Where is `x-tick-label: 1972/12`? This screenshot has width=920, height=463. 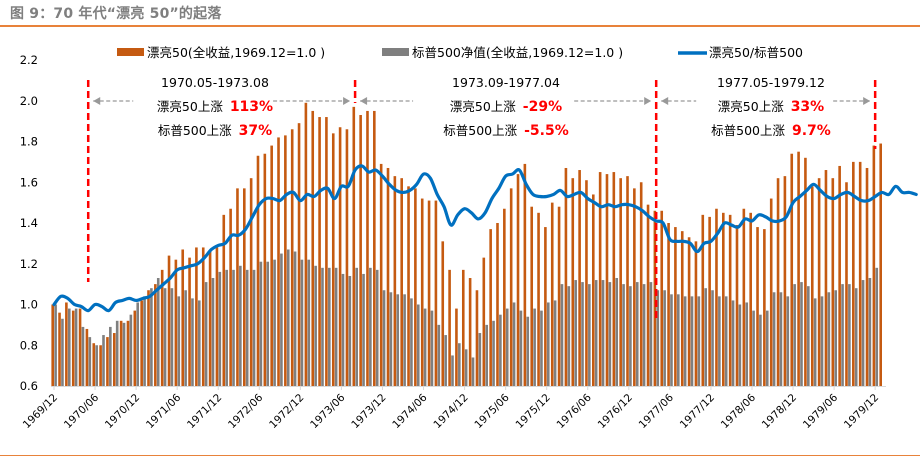
x-tick-label: 1972/12 is located at coordinates (286, 411).